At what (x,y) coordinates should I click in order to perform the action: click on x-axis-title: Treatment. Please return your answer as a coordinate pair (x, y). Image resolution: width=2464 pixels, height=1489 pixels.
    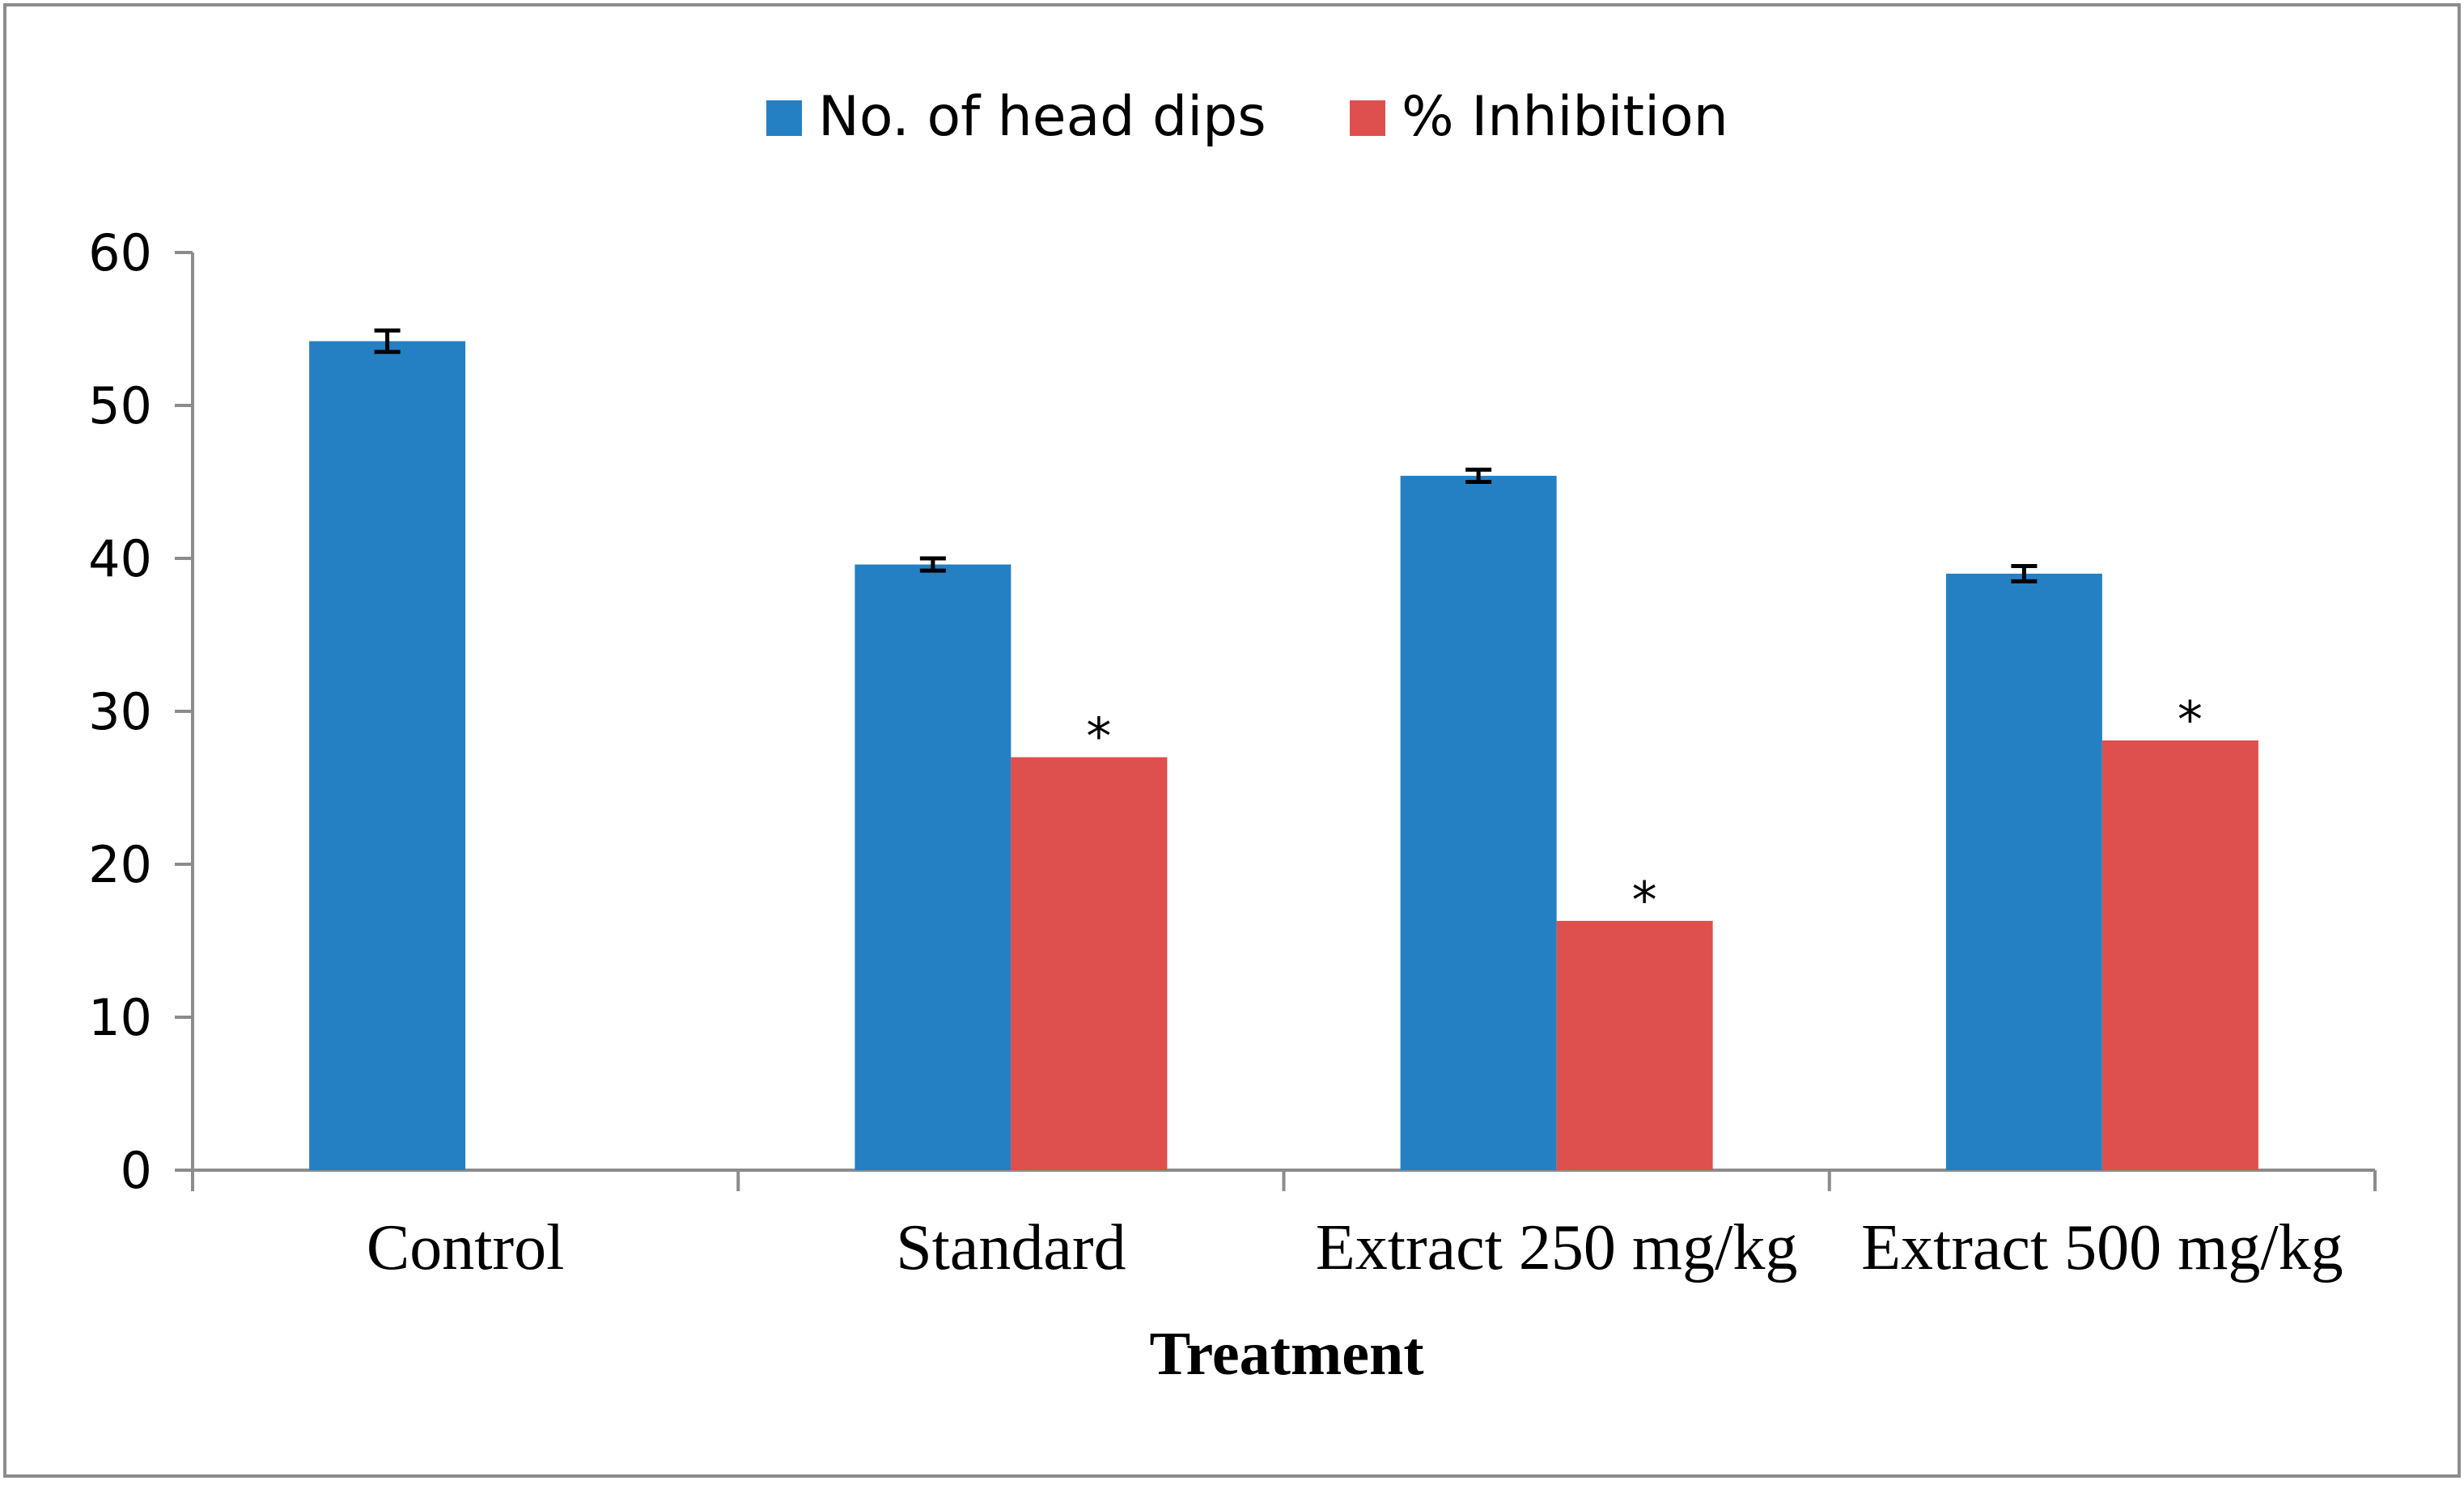
    Looking at the image, I should click on (1286, 1354).